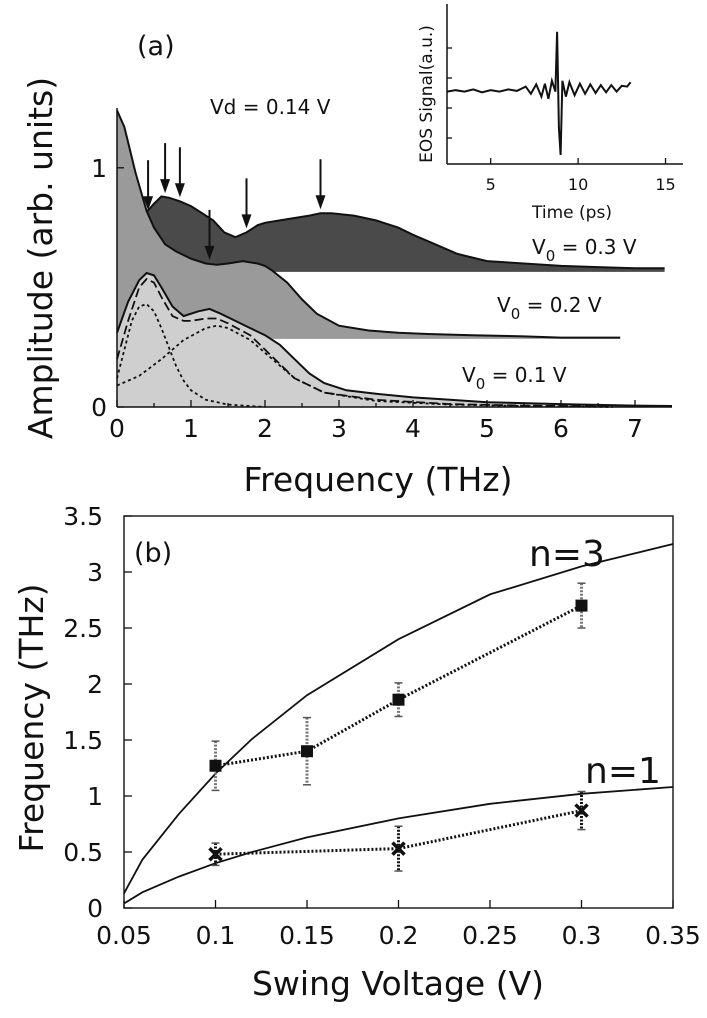 Image resolution: width=707 pixels, height=1018 pixels. What do you see at coordinates (95, 796) in the screenshot?
I see `b-y-tick-label: 1` at bounding box center [95, 796].